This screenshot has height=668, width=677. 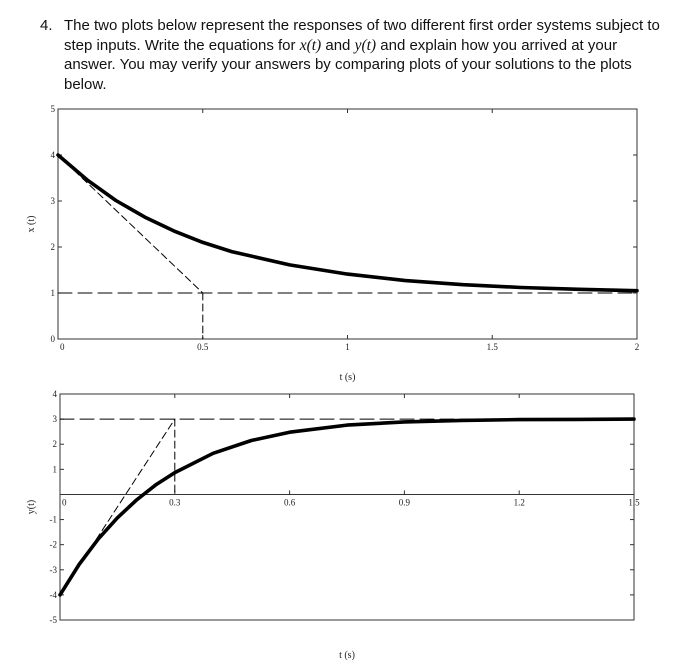 I want to click on y-chart-ytick-label: -2, so click(x=54, y=545).